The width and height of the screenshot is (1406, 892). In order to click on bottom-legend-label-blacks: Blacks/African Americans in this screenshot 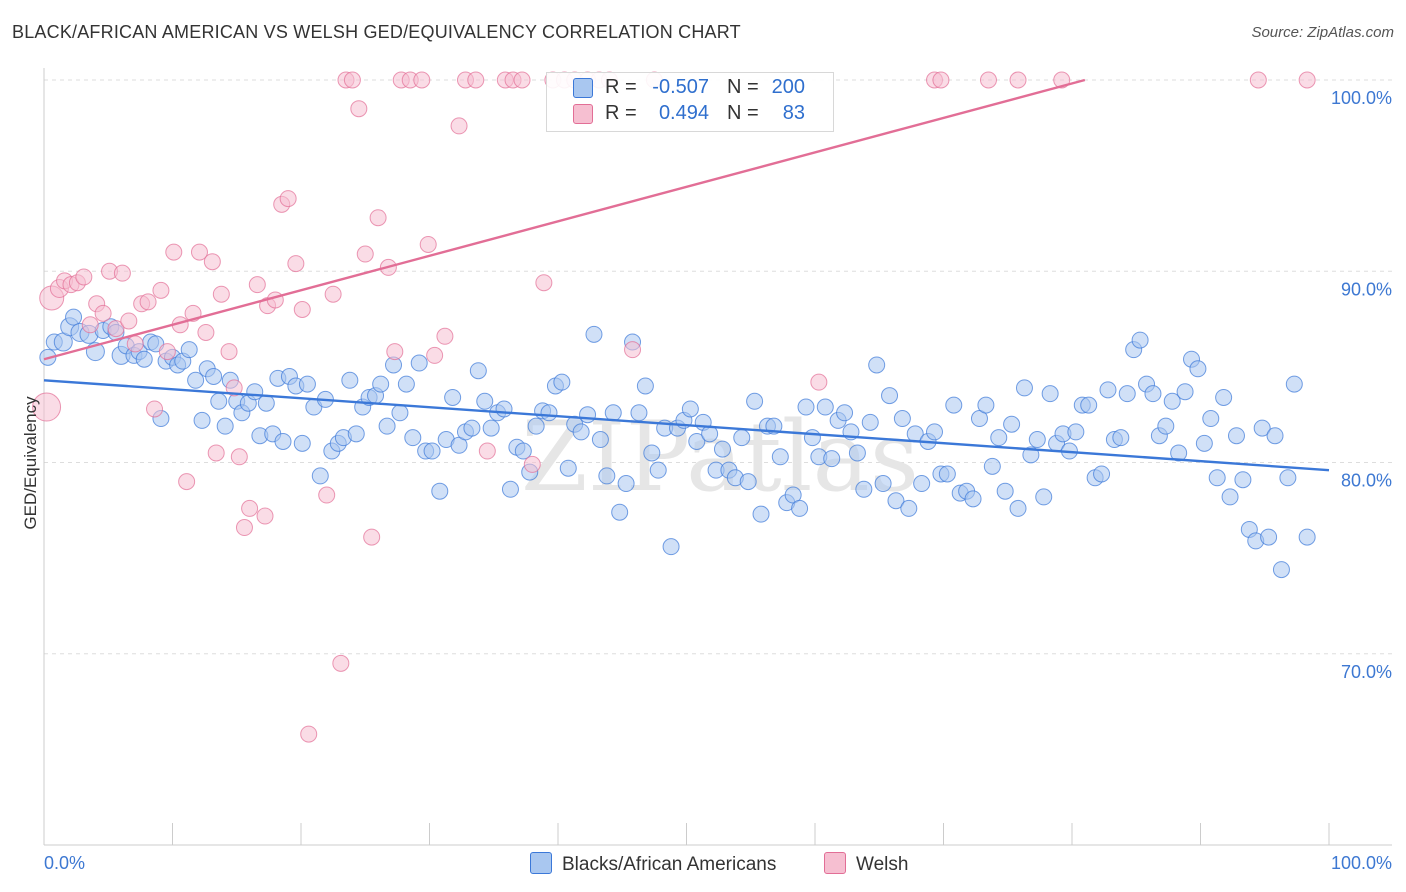, I will do `click(669, 864)`.